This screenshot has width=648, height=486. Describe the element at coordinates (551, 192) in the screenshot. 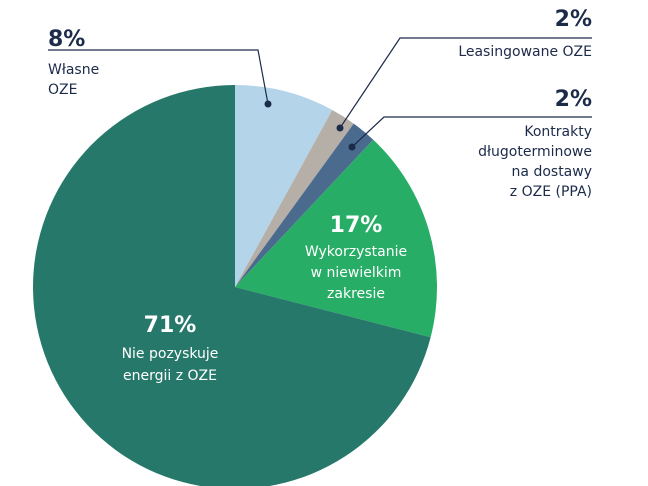

I see `category-label: z OZE (PPA)` at that location.